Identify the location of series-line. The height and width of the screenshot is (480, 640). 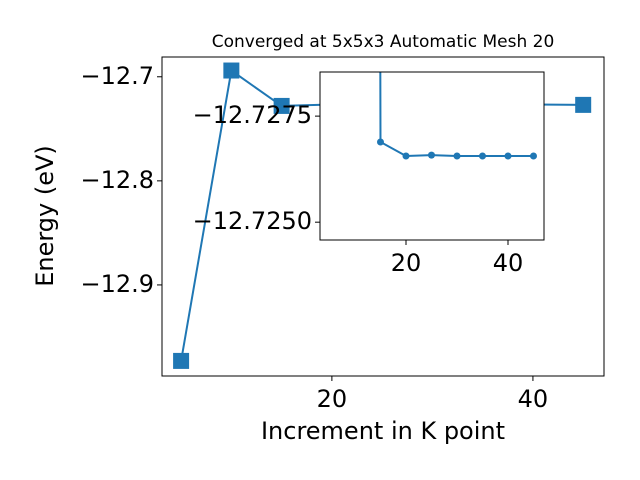
(456, 115).